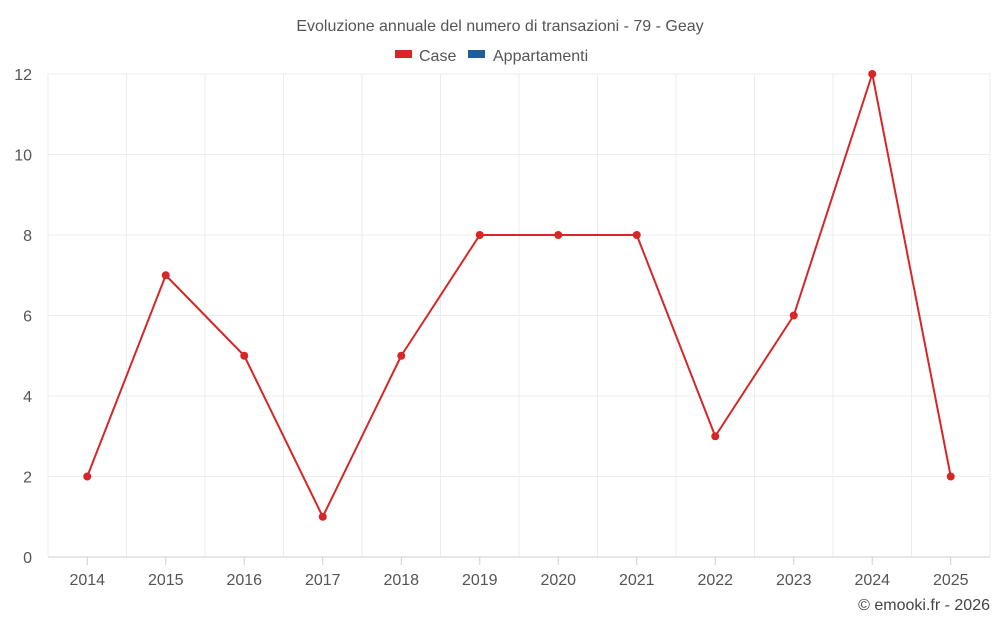 This screenshot has width=1000, height=625. Describe the element at coordinates (27, 236) in the screenshot. I see `y-tick-label: 8` at that location.